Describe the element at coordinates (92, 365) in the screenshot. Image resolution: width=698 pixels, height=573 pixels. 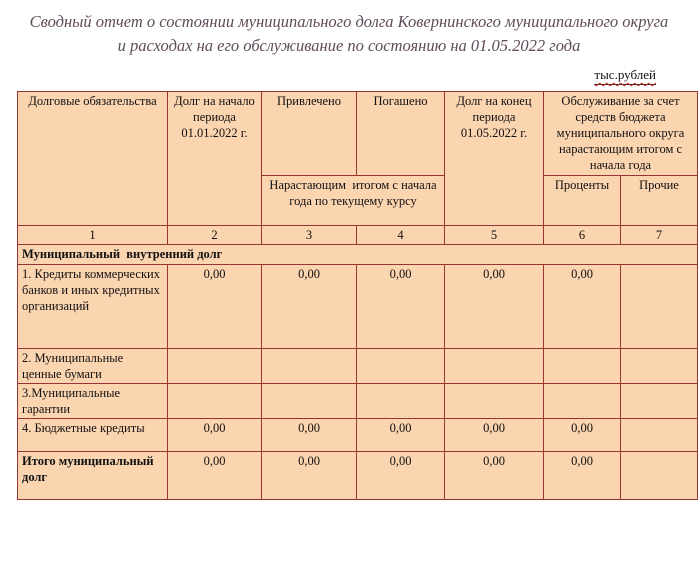
I see `row-label: 2. Муниципальные ценные бумаги` at that location.